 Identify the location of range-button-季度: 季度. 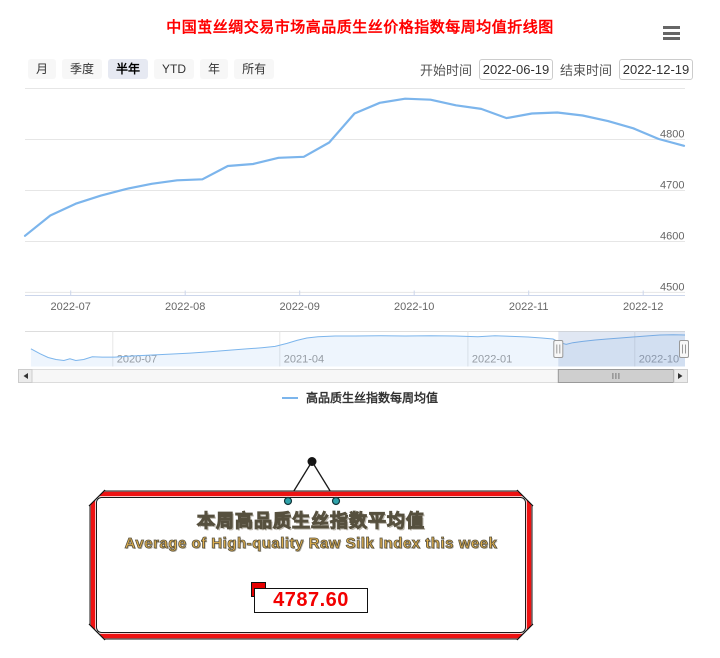
(82, 69).